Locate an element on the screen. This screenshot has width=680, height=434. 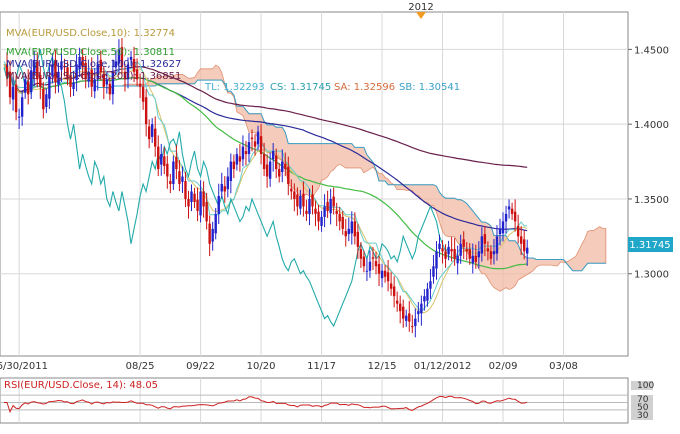
event-marker: 2012 is located at coordinates (421, 10).